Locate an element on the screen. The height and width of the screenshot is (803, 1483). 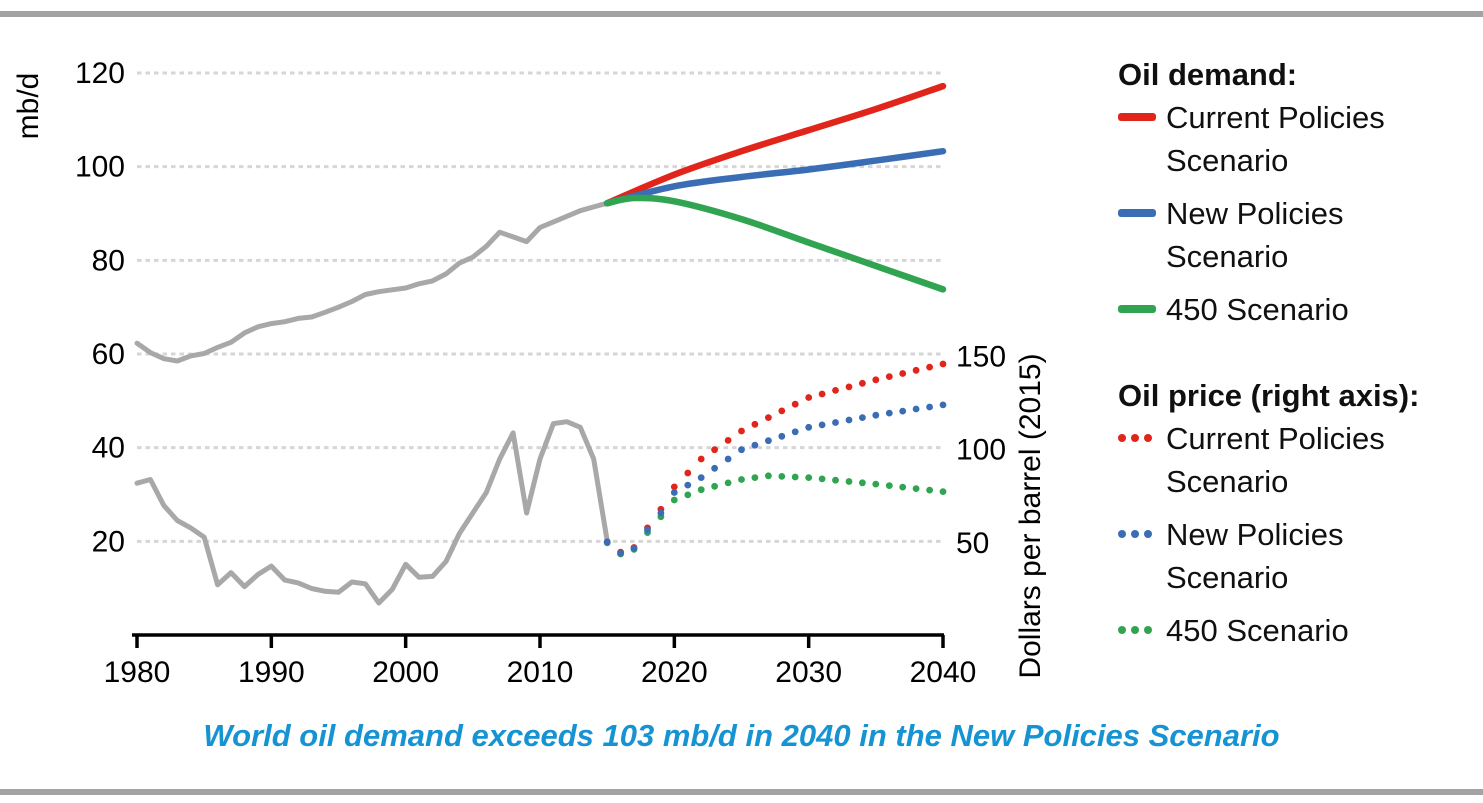
left-tick-label: 80 is located at coordinates (108, 260).